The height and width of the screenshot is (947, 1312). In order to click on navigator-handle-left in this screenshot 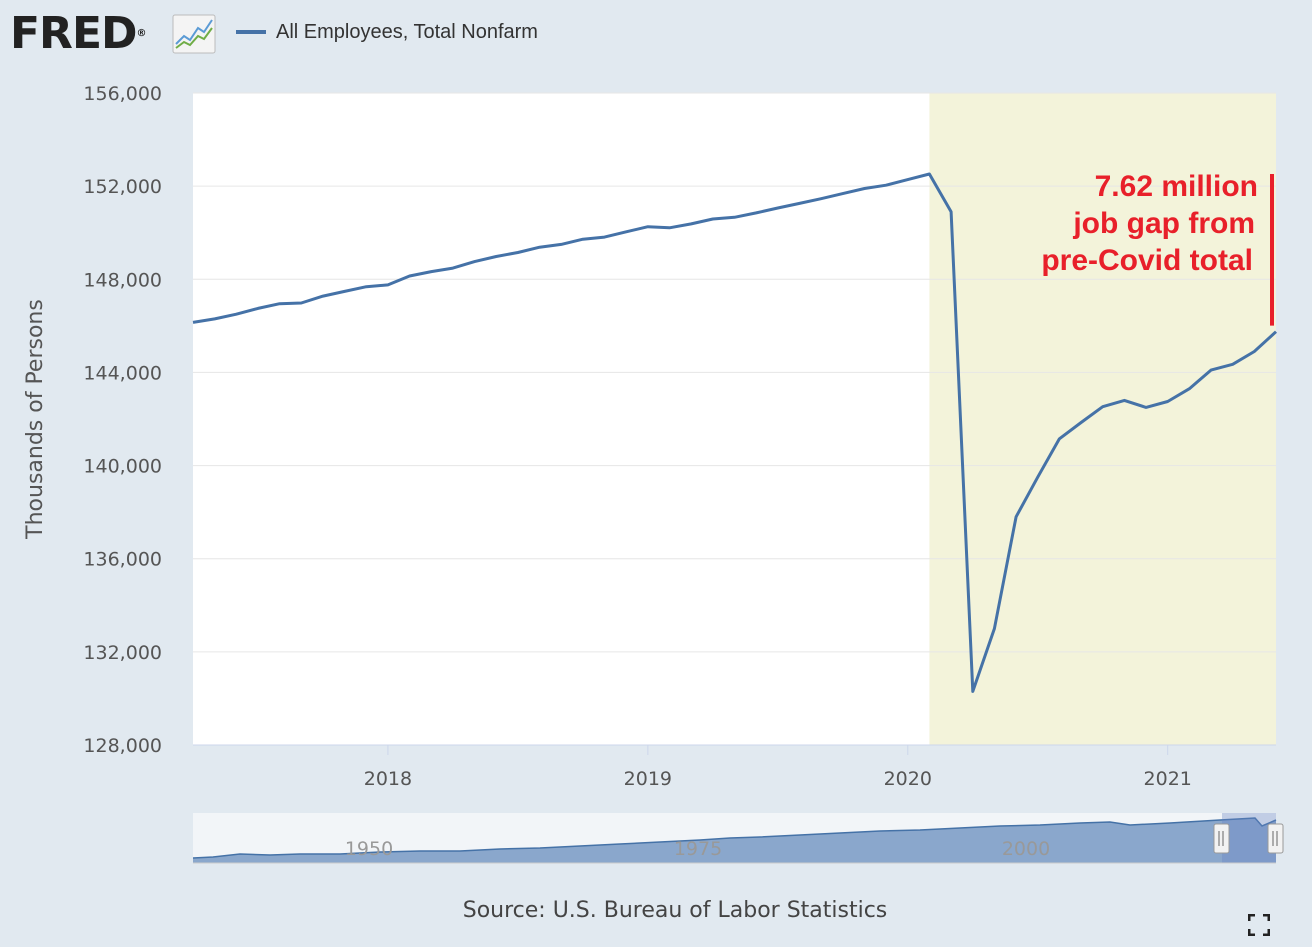, I will do `click(1221, 838)`.